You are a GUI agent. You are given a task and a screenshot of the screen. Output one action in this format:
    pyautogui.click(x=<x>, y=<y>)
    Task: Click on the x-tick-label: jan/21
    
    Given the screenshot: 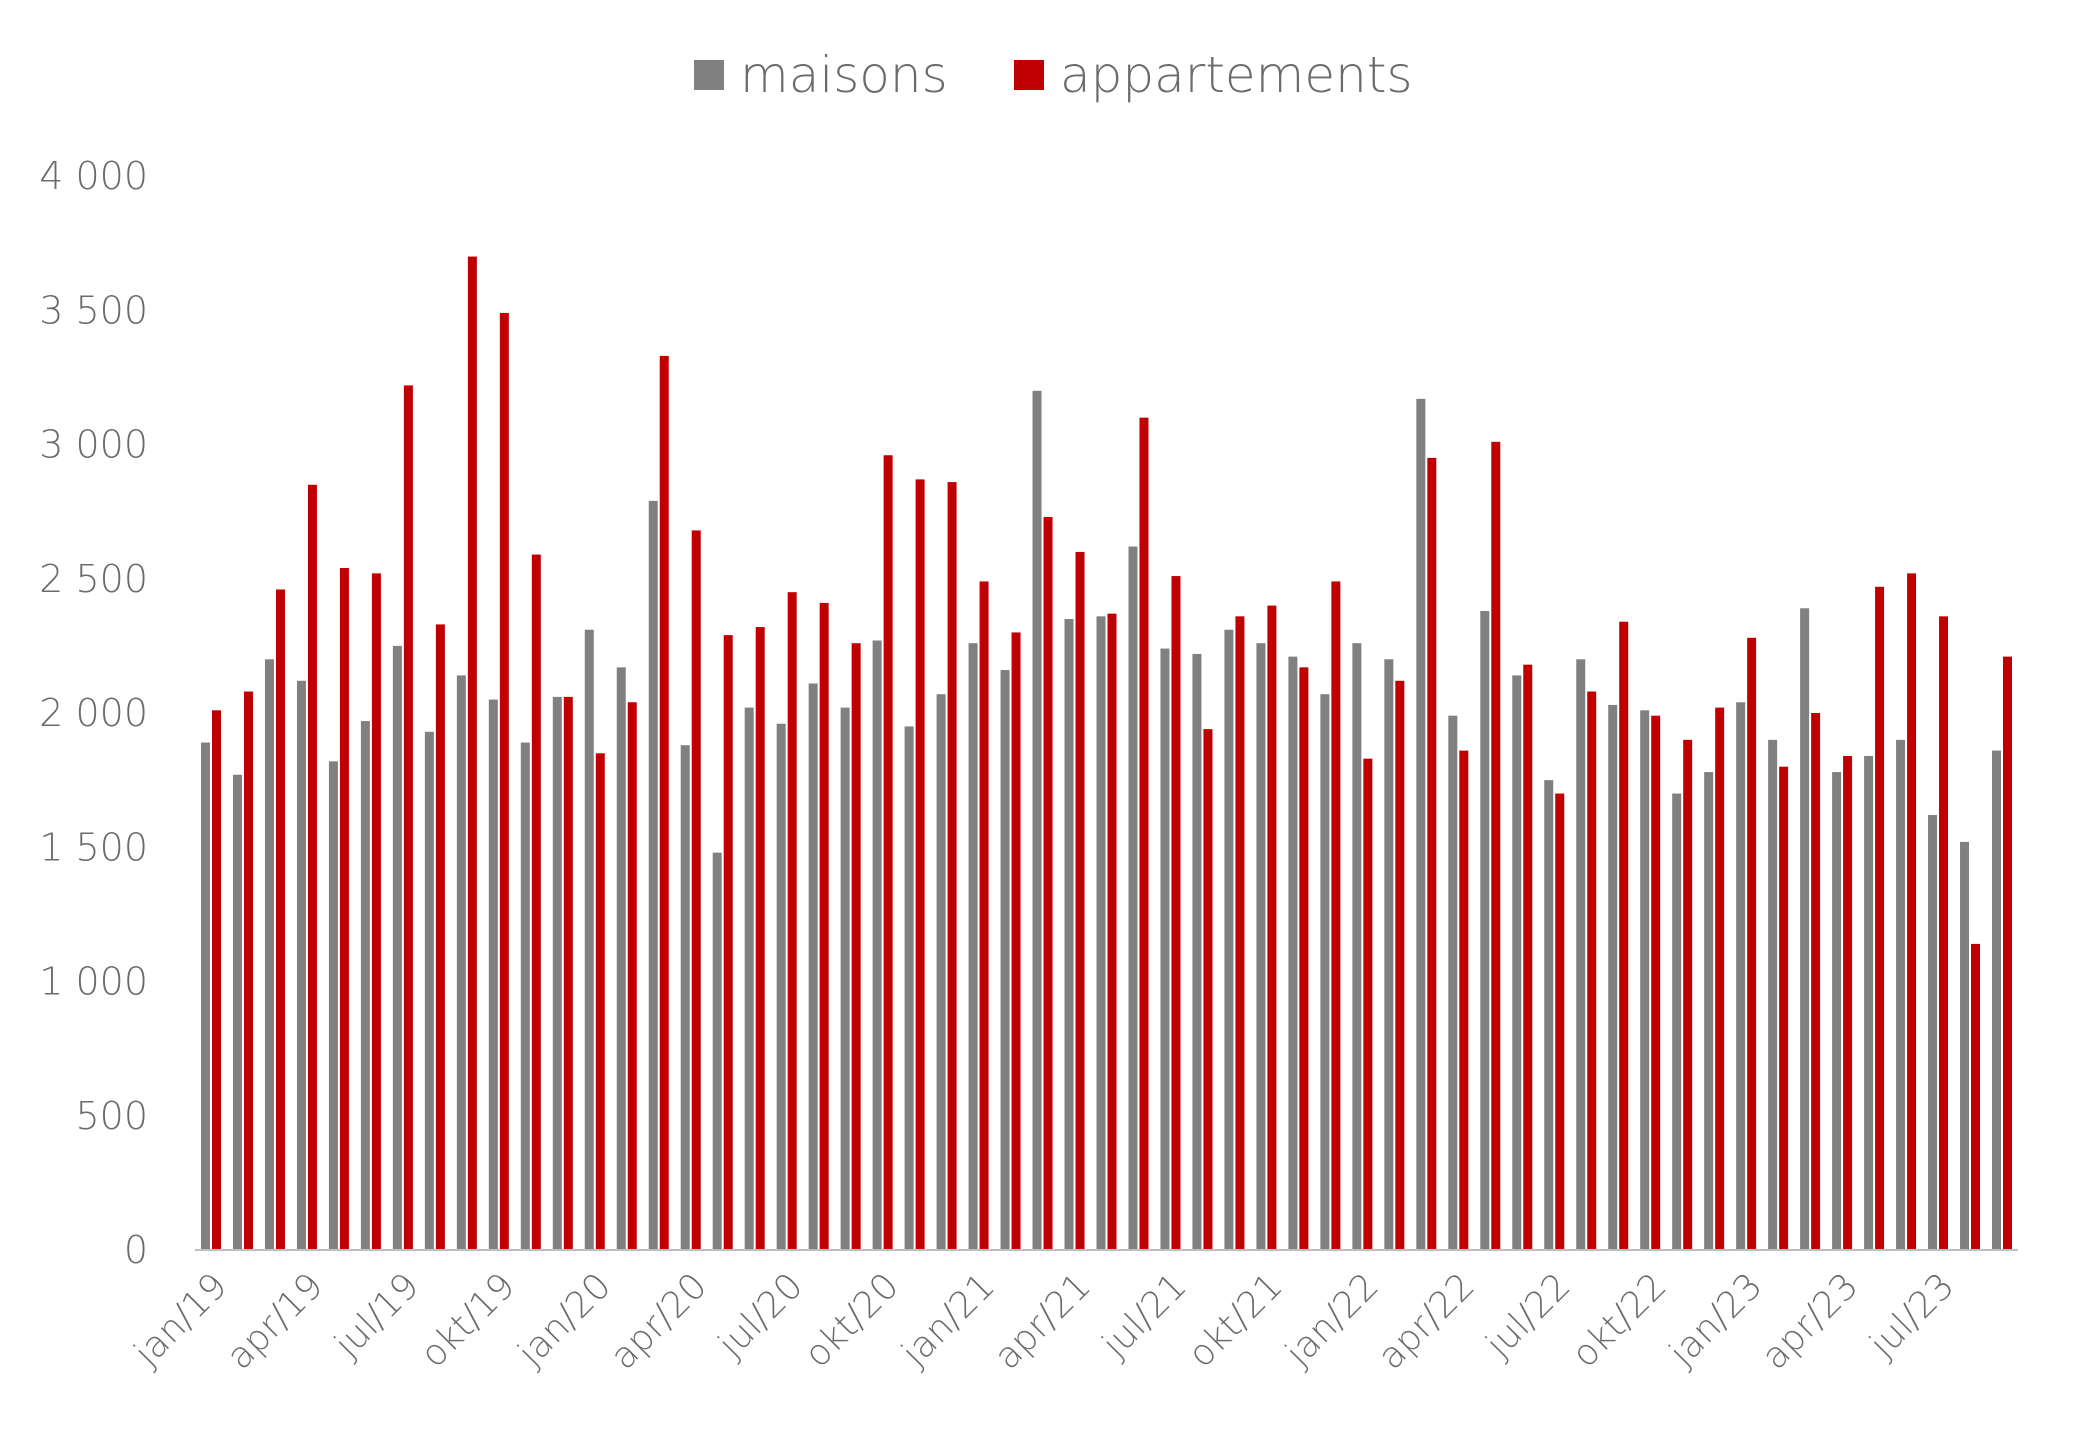 What is the action you would take?
    pyautogui.click(x=947, y=1319)
    